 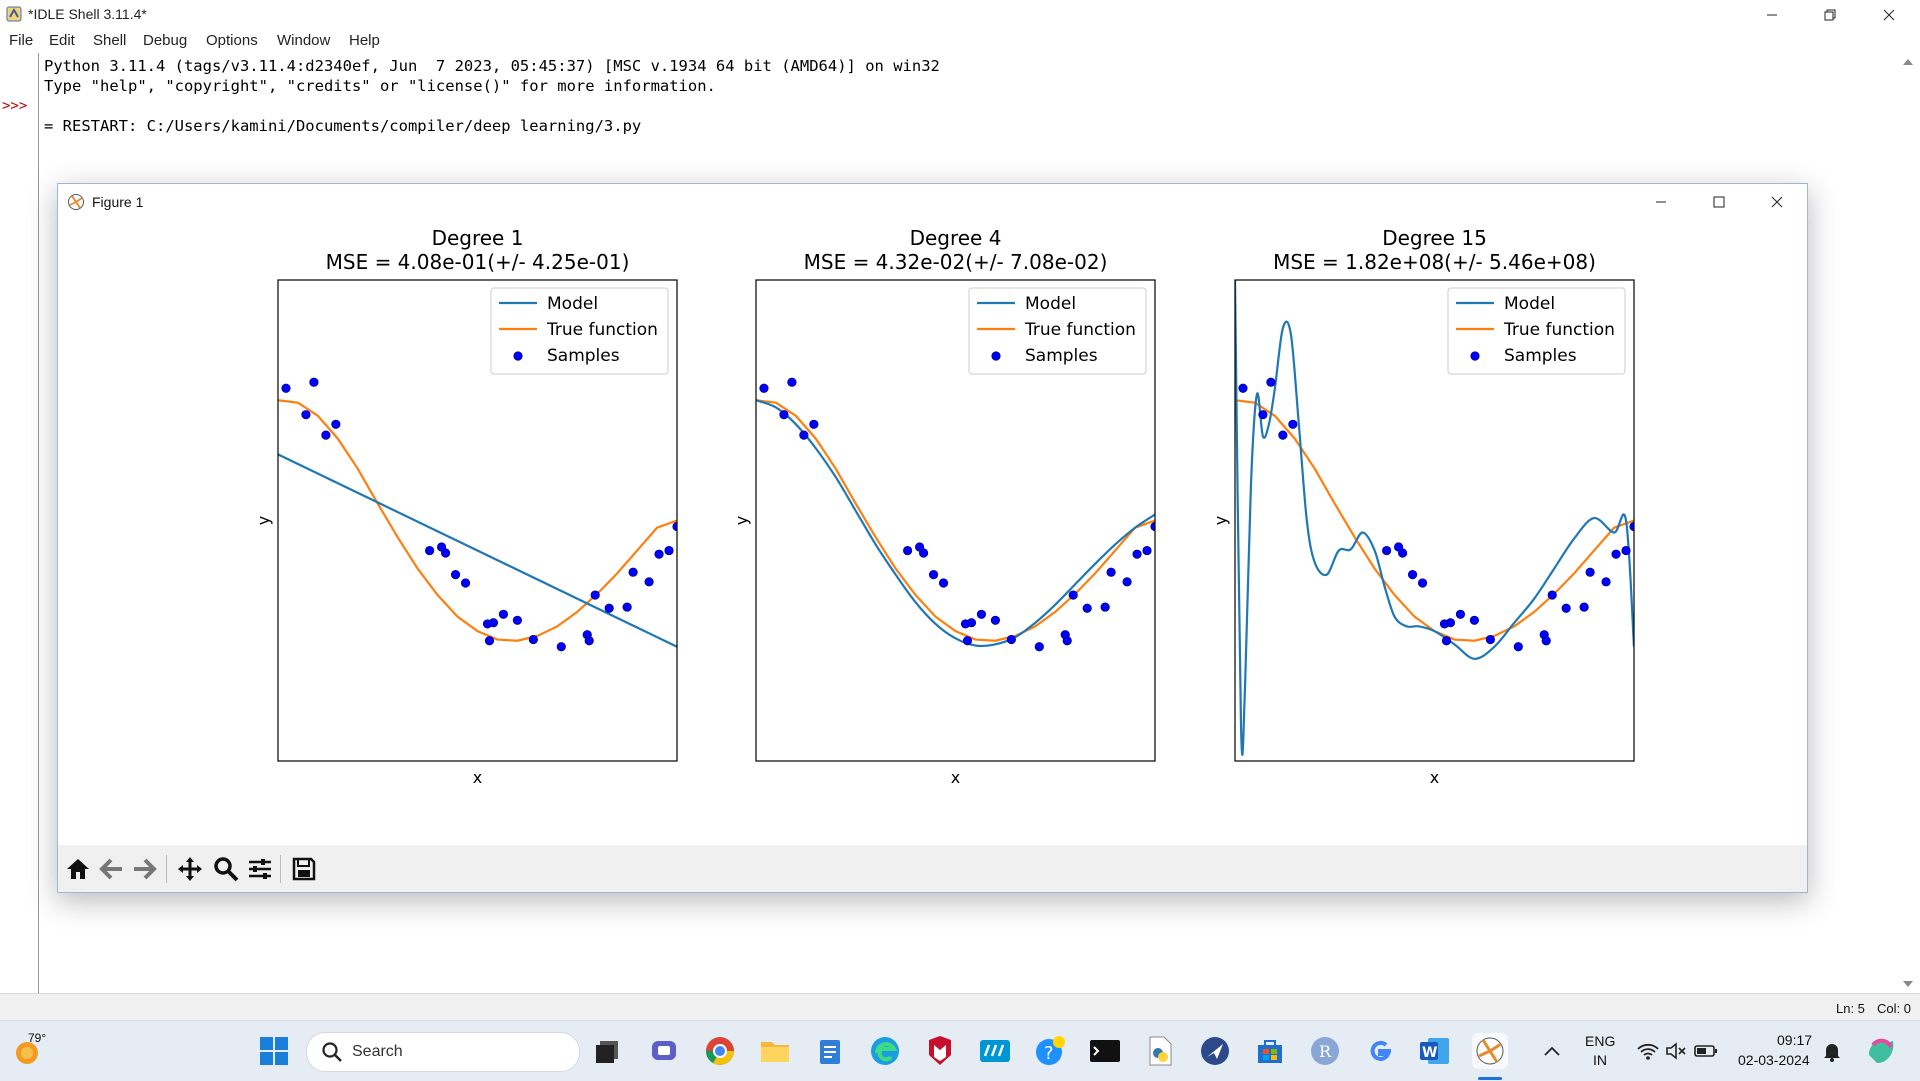 What do you see at coordinates (1325, 1051) in the screenshot?
I see `r-app-icon: R` at bounding box center [1325, 1051].